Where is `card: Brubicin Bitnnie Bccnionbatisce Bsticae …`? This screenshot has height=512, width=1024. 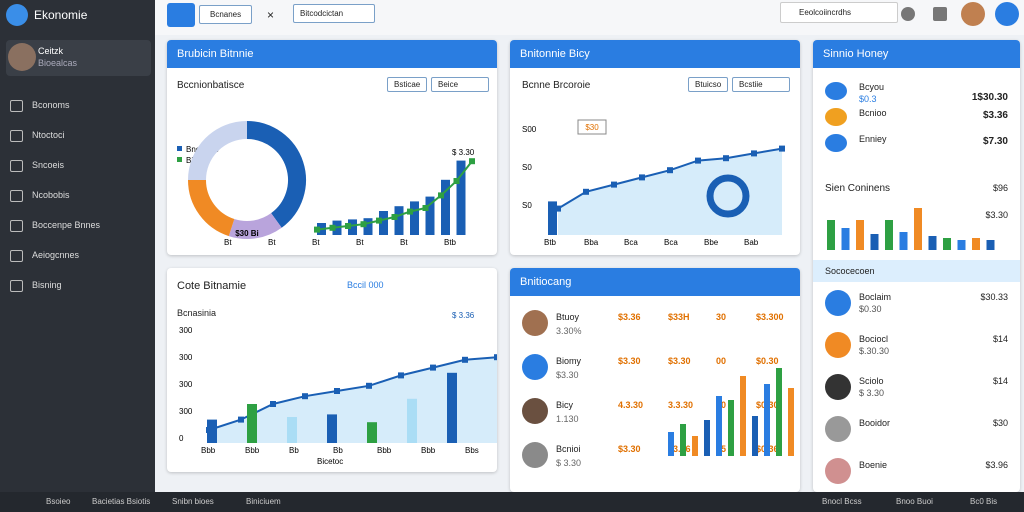
card: Brubicin Bitnnie Bccnionbatisce Bsticae … is located at coordinates (332, 147).